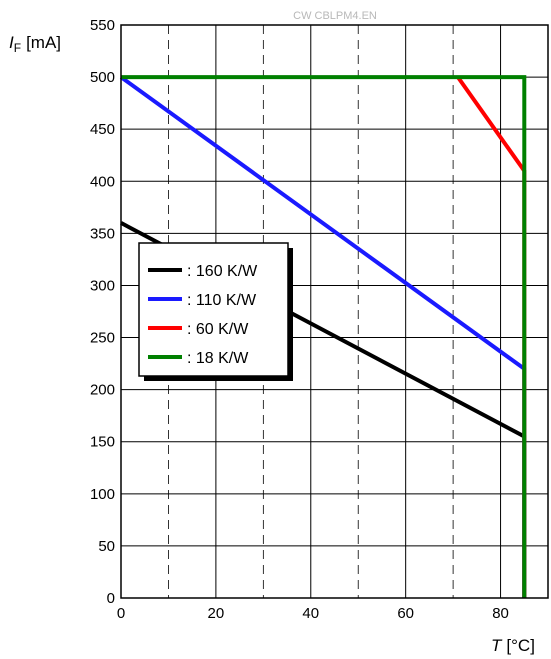  What do you see at coordinates (500, 613) in the screenshot?
I see `x-tick-label: 80` at bounding box center [500, 613].